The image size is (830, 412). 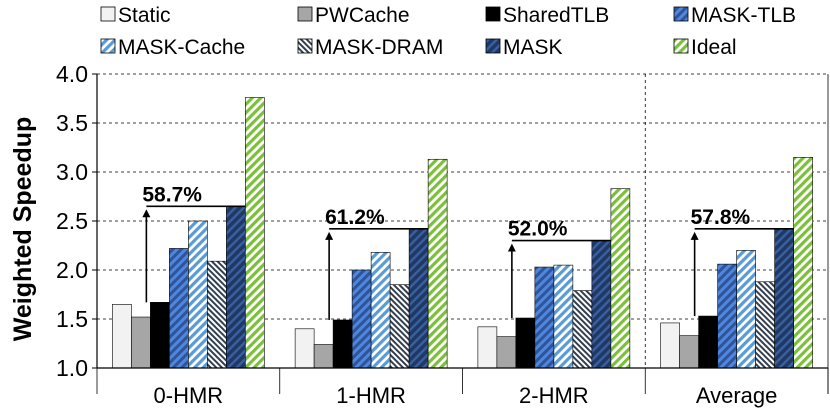 I want to click on x-tick-label-0-hmr: 0-HMR, so click(x=189, y=395).